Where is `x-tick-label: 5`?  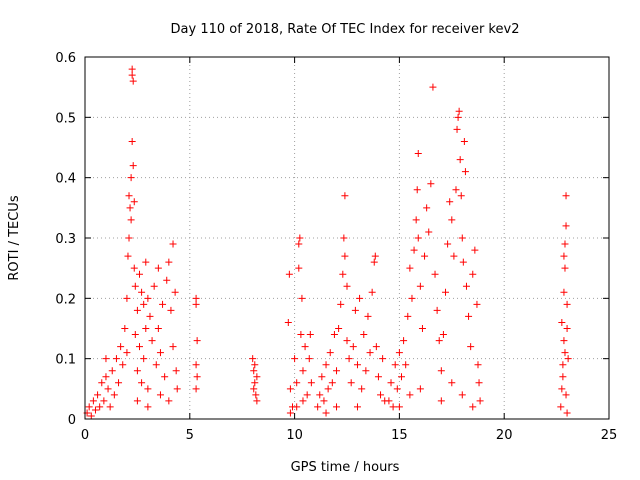
x-tick-label: 5 is located at coordinates (190, 435).